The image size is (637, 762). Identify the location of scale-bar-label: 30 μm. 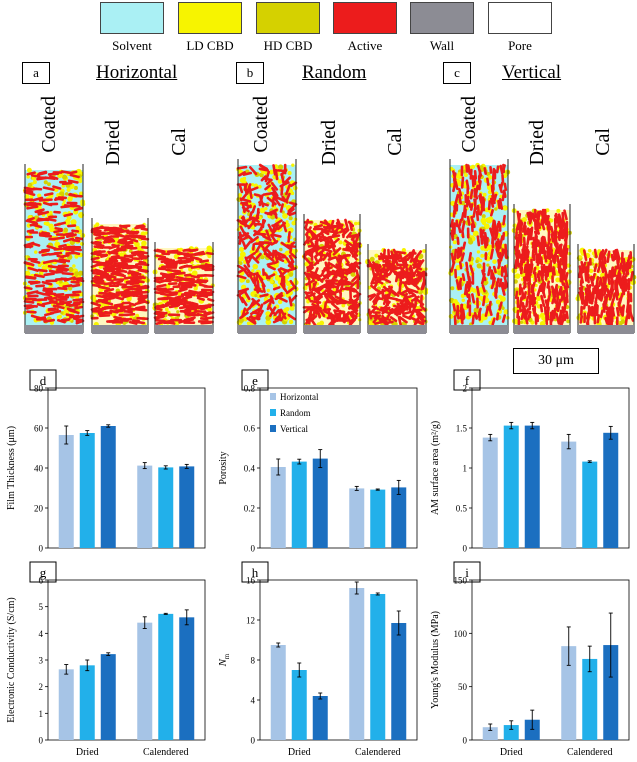
(556, 361).